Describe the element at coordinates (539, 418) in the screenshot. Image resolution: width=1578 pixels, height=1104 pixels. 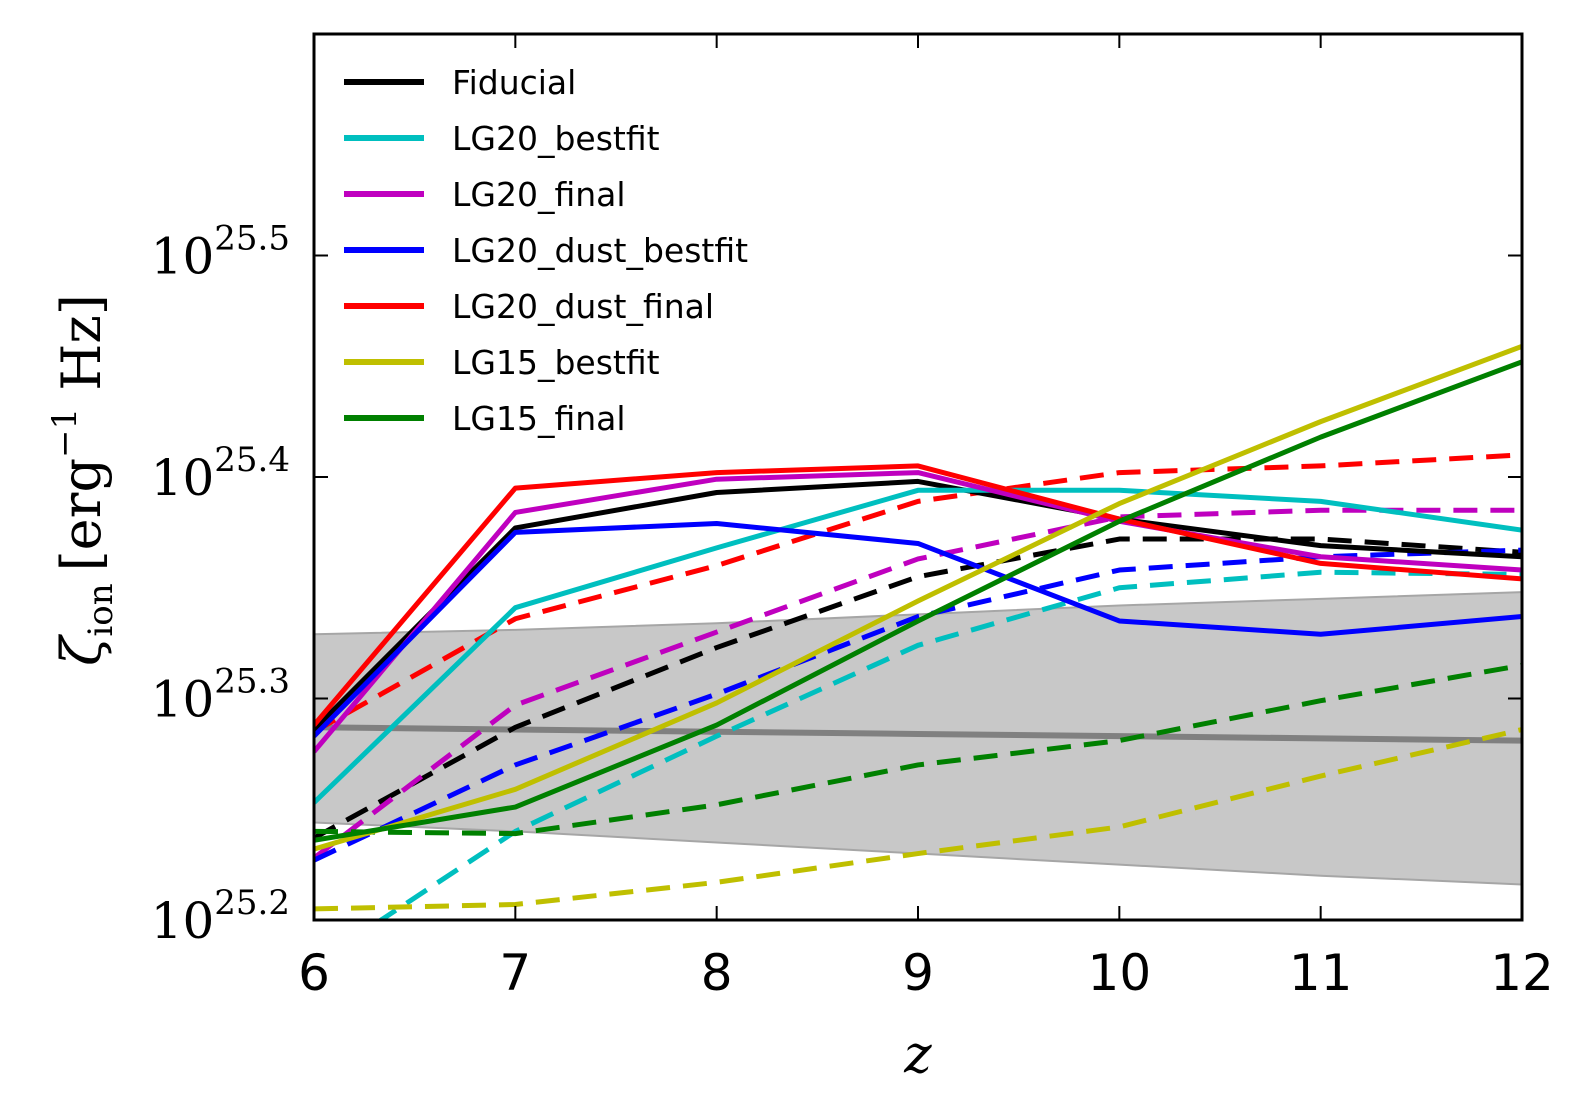
I see `legend-label: LG15_final` at that location.